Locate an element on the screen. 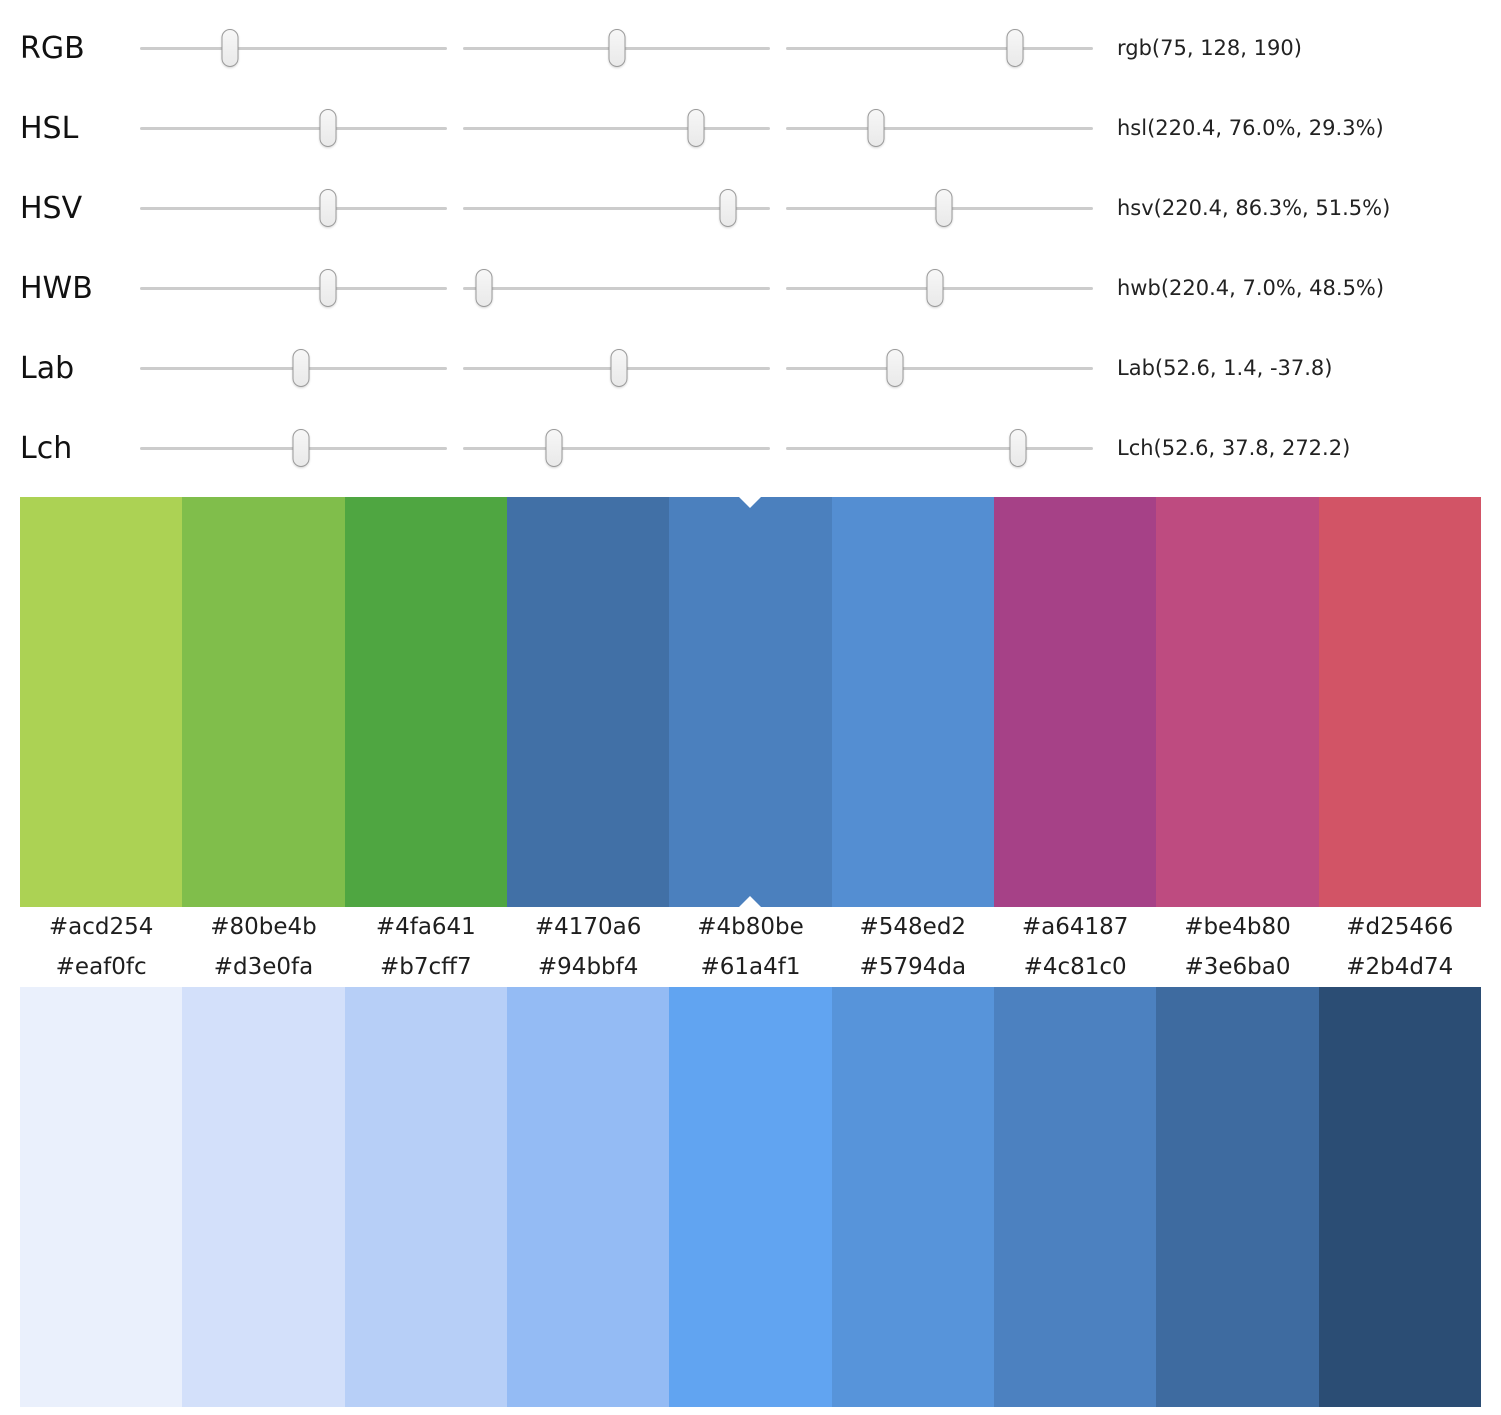 This screenshot has height=1415, width=1501. lch-value-text: Lch(52.6, 37.8, 272.2) is located at coordinates (1234, 448).